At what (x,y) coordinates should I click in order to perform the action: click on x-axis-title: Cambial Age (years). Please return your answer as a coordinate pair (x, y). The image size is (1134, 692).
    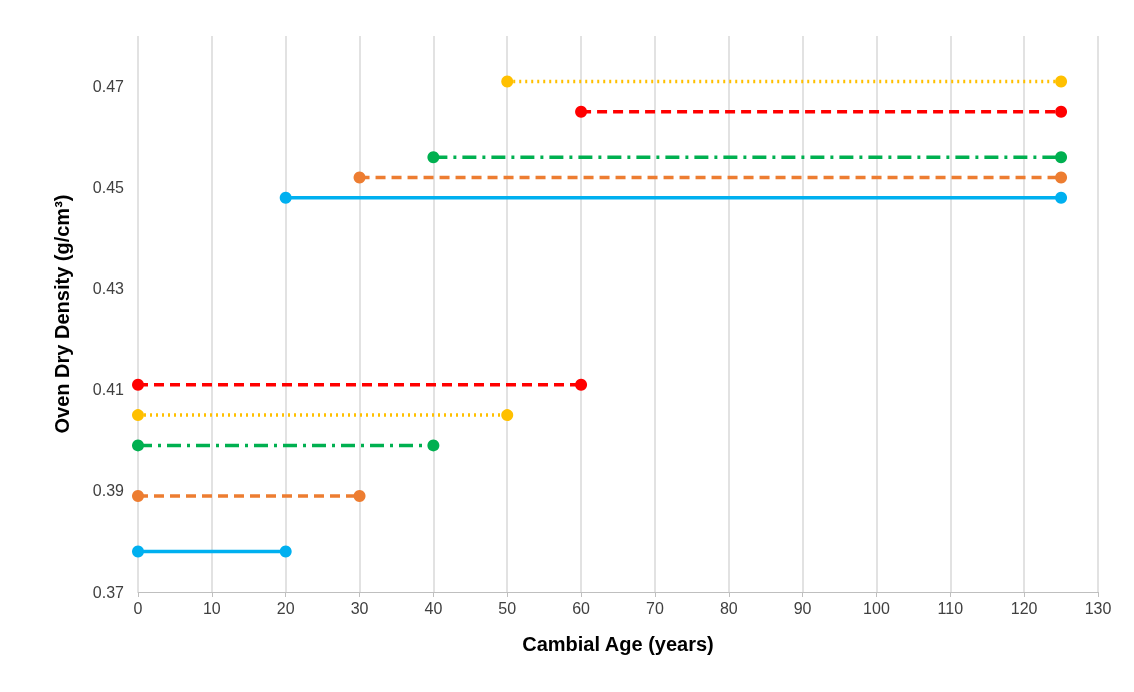
    Looking at the image, I should click on (618, 644).